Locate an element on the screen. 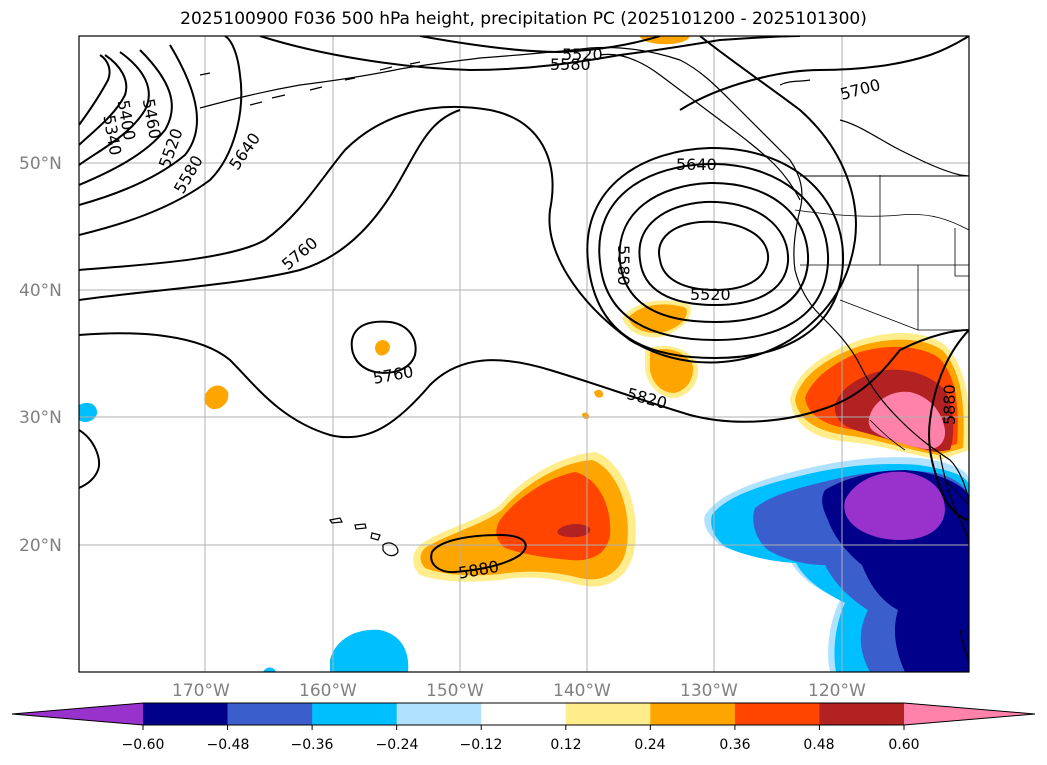  lon-label-160w: 160°W is located at coordinates (328, 691).